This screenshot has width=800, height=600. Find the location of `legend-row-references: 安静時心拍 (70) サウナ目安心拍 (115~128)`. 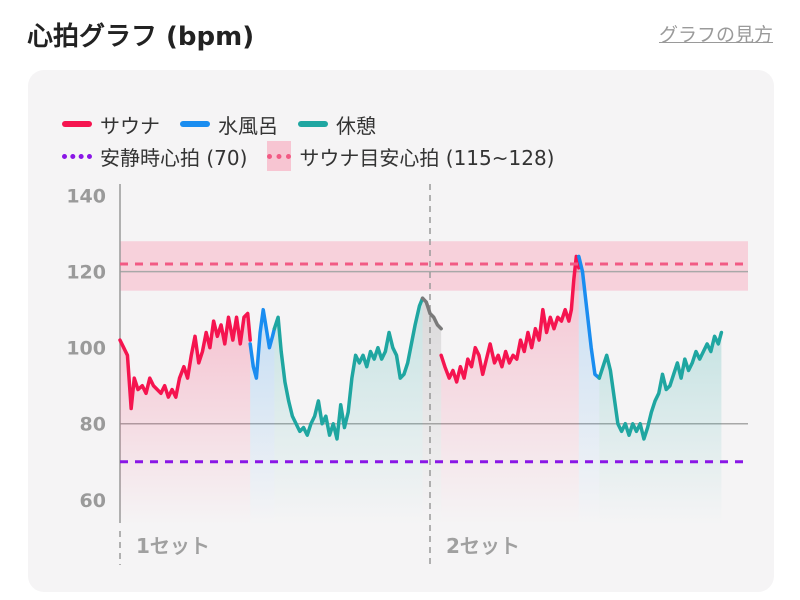

legend-row-references: 安静時心拍 (70) サウナ目安心拍 (115~128) is located at coordinates (318, 156).